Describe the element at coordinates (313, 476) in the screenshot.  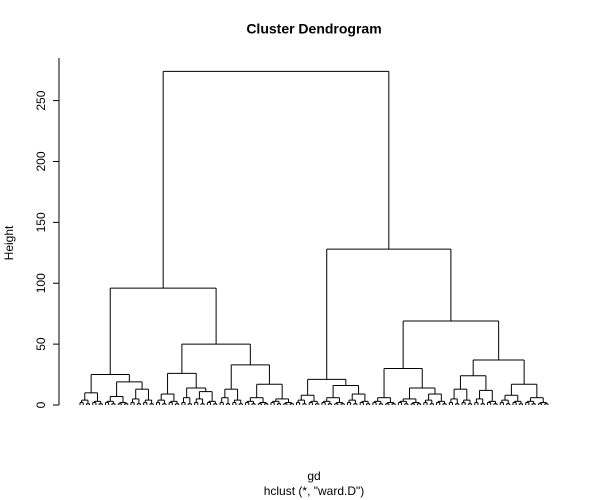
I see `x-axis-label: gd` at that location.